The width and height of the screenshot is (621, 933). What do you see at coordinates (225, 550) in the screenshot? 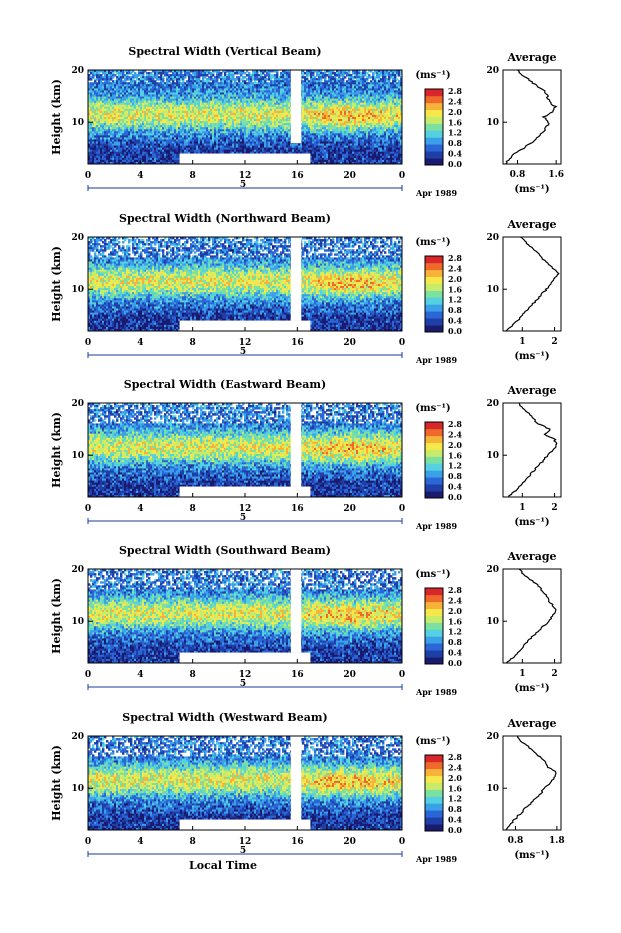
I see `panel-title: Spectral Width (Southward Beam)` at bounding box center [225, 550].